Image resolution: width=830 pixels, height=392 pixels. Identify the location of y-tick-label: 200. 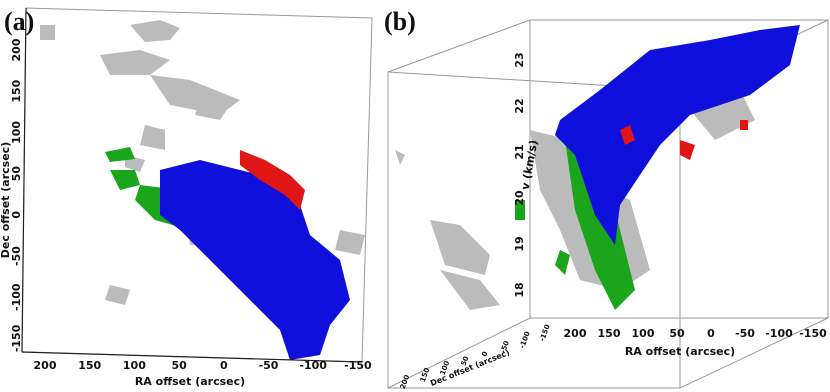
(16, 49).